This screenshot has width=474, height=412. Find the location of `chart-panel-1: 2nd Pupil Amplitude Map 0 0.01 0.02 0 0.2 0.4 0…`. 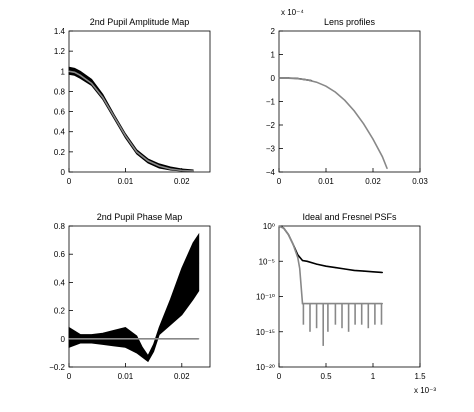

chart-panel-1: 2nd Pupil Amplitude Map 0 0.01 0.02 0 0.2 0.4 0… is located at coordinates (132, 101).